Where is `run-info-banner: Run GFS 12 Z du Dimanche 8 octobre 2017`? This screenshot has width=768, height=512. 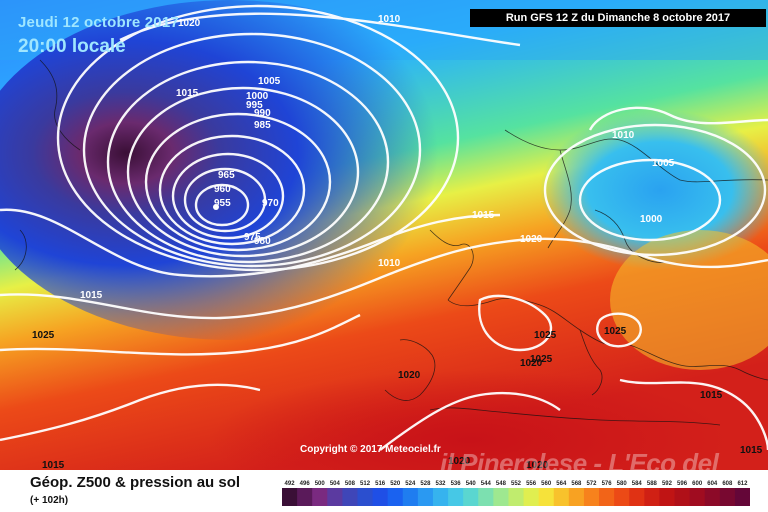
run-info-banner: Run GFS 12 Z du Dimanche 8 octobre 2017 is located at coordinates (618, 18).